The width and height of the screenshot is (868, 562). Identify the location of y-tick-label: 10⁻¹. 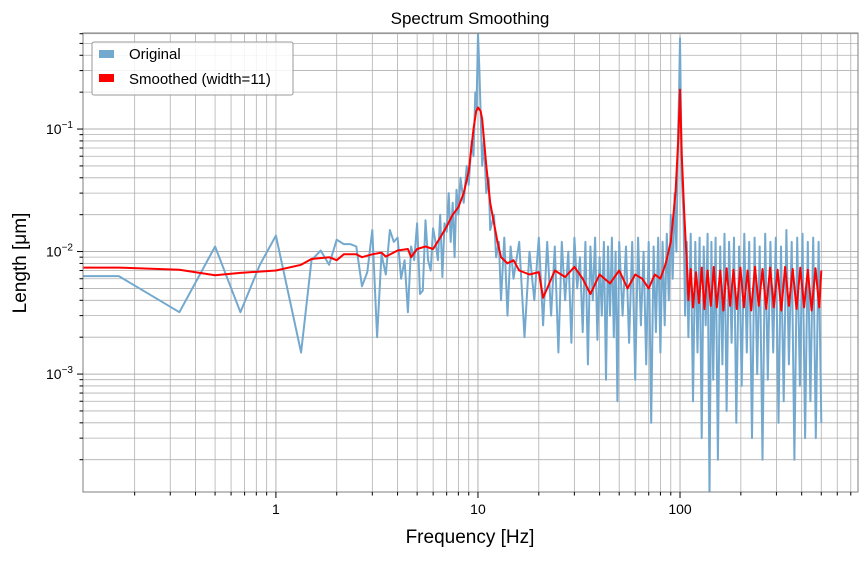
(59, 128).